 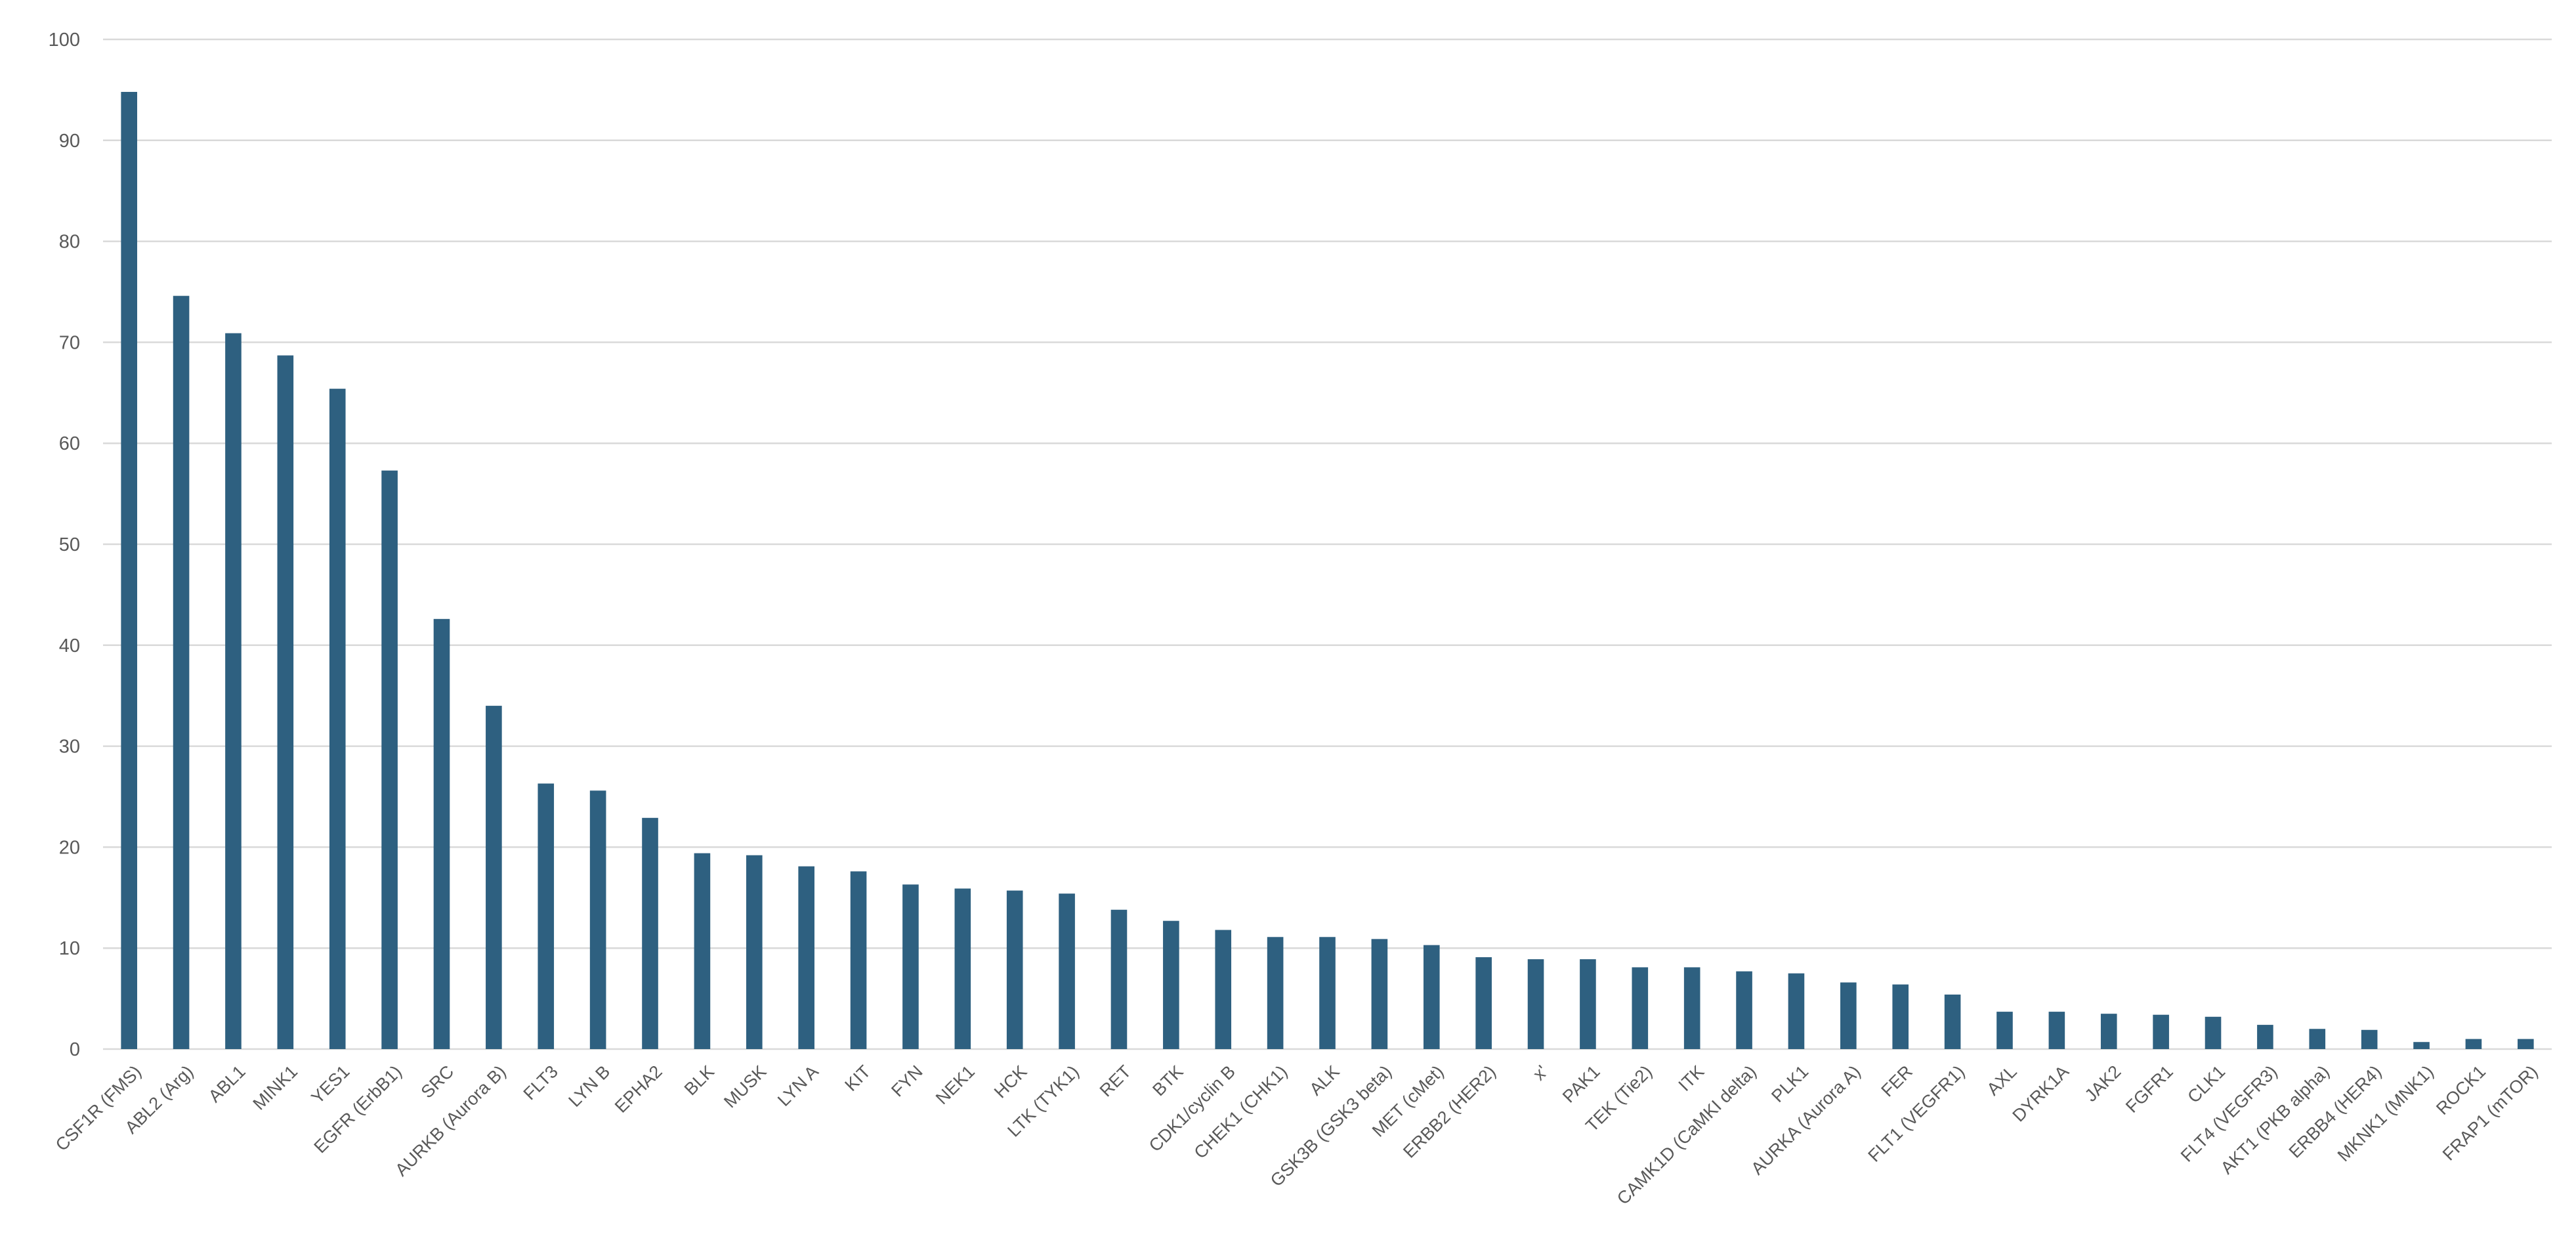 What do you see at coordinates (69, 948) in the screenshot?
I see `y-tick-label: 10` at bounding box center [69, 948].